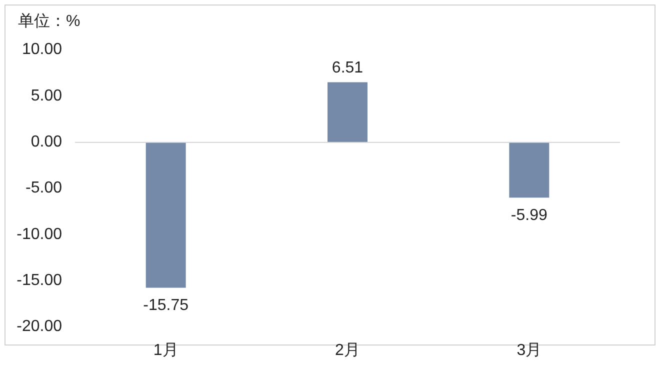  Describe the element at coordinates (49, 21) in the screenshot. I see `ylabel: 单位：%` at that location.